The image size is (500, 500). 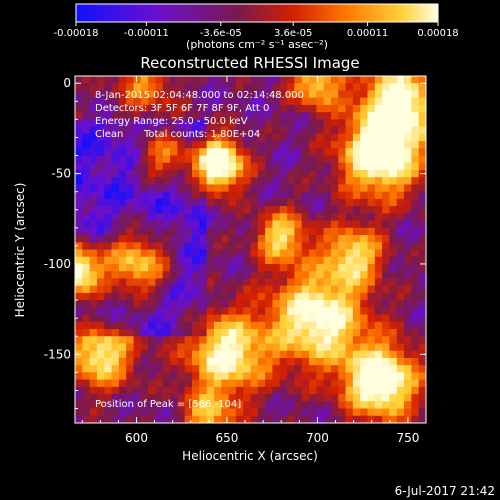 I want to click on colorbar-tick-label: 3.6e-05, so click(x=293, y=33).